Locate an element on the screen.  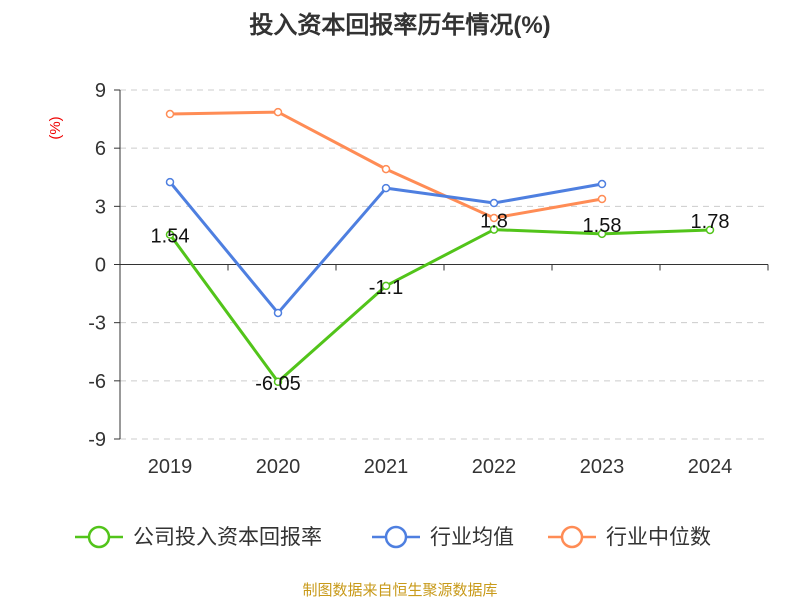
y-tick-label: 0 is located at coordinates (100, 266).